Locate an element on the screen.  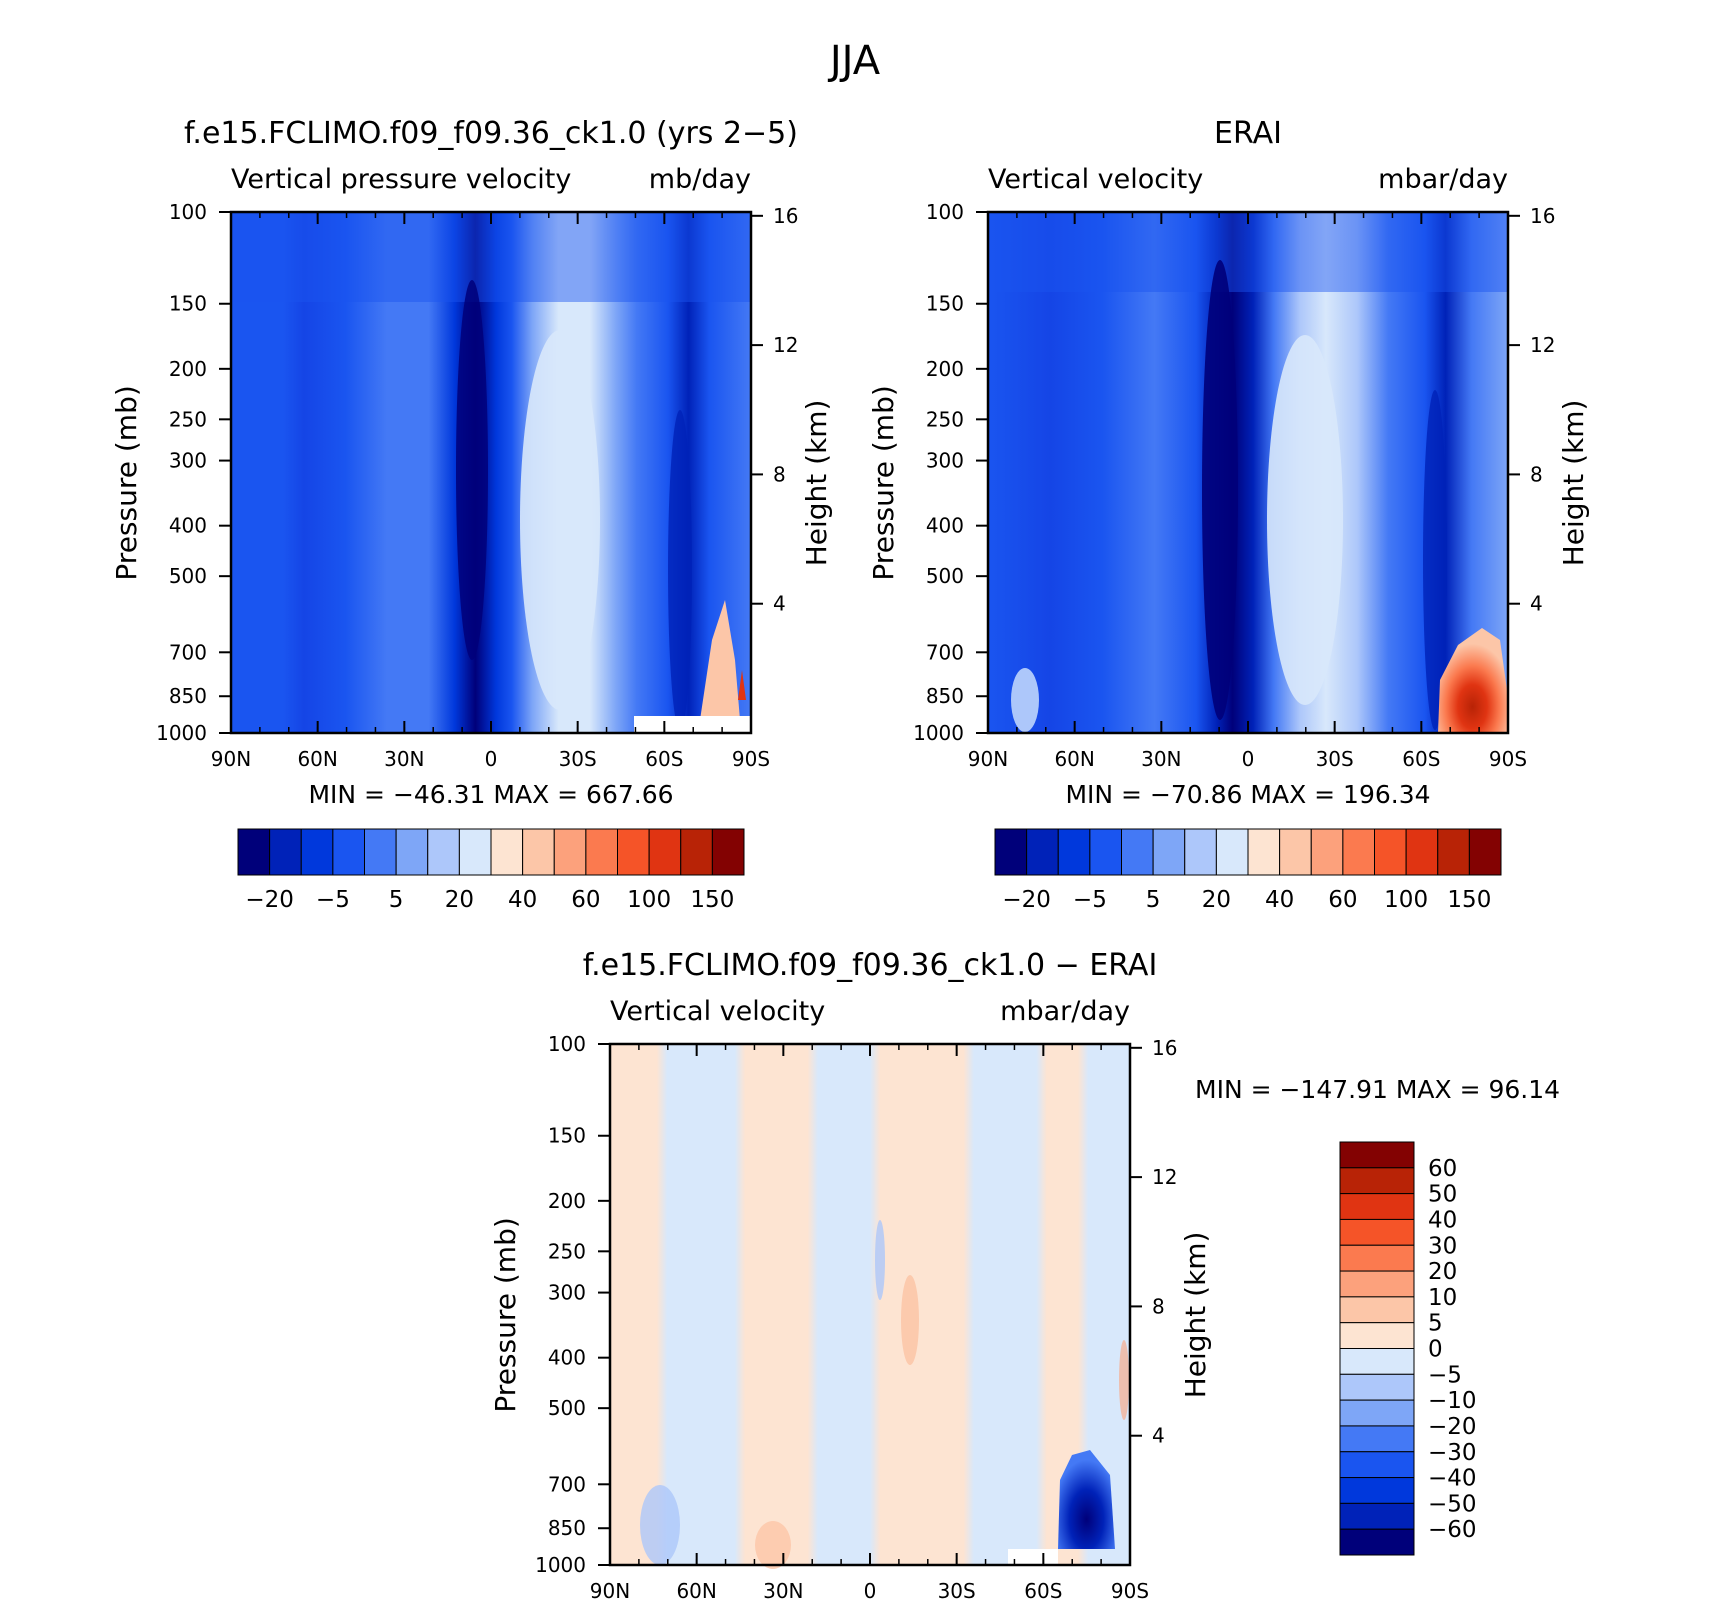
panel-1-x-tick-label: 90S is located at coordinates (751, 759).